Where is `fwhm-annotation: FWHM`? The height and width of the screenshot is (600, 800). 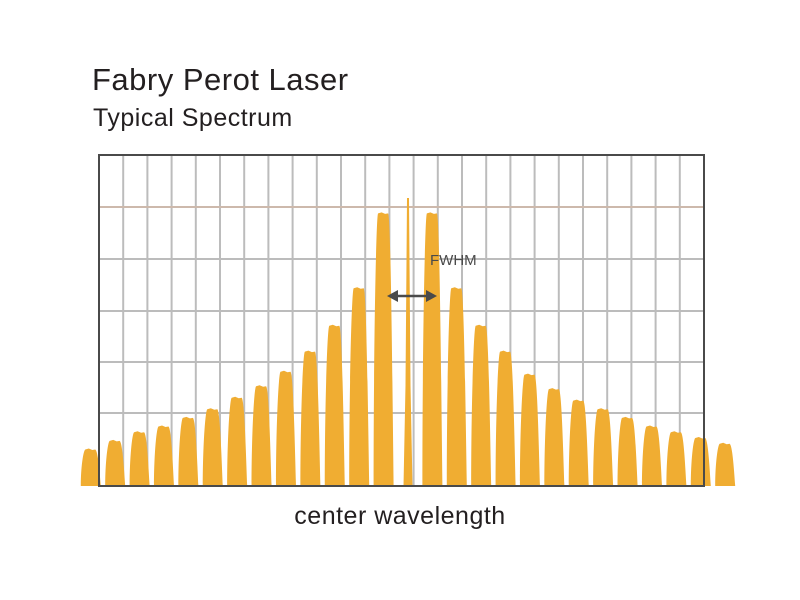
fwhm-annotation: FWHM is located at coordinates (432, 277).